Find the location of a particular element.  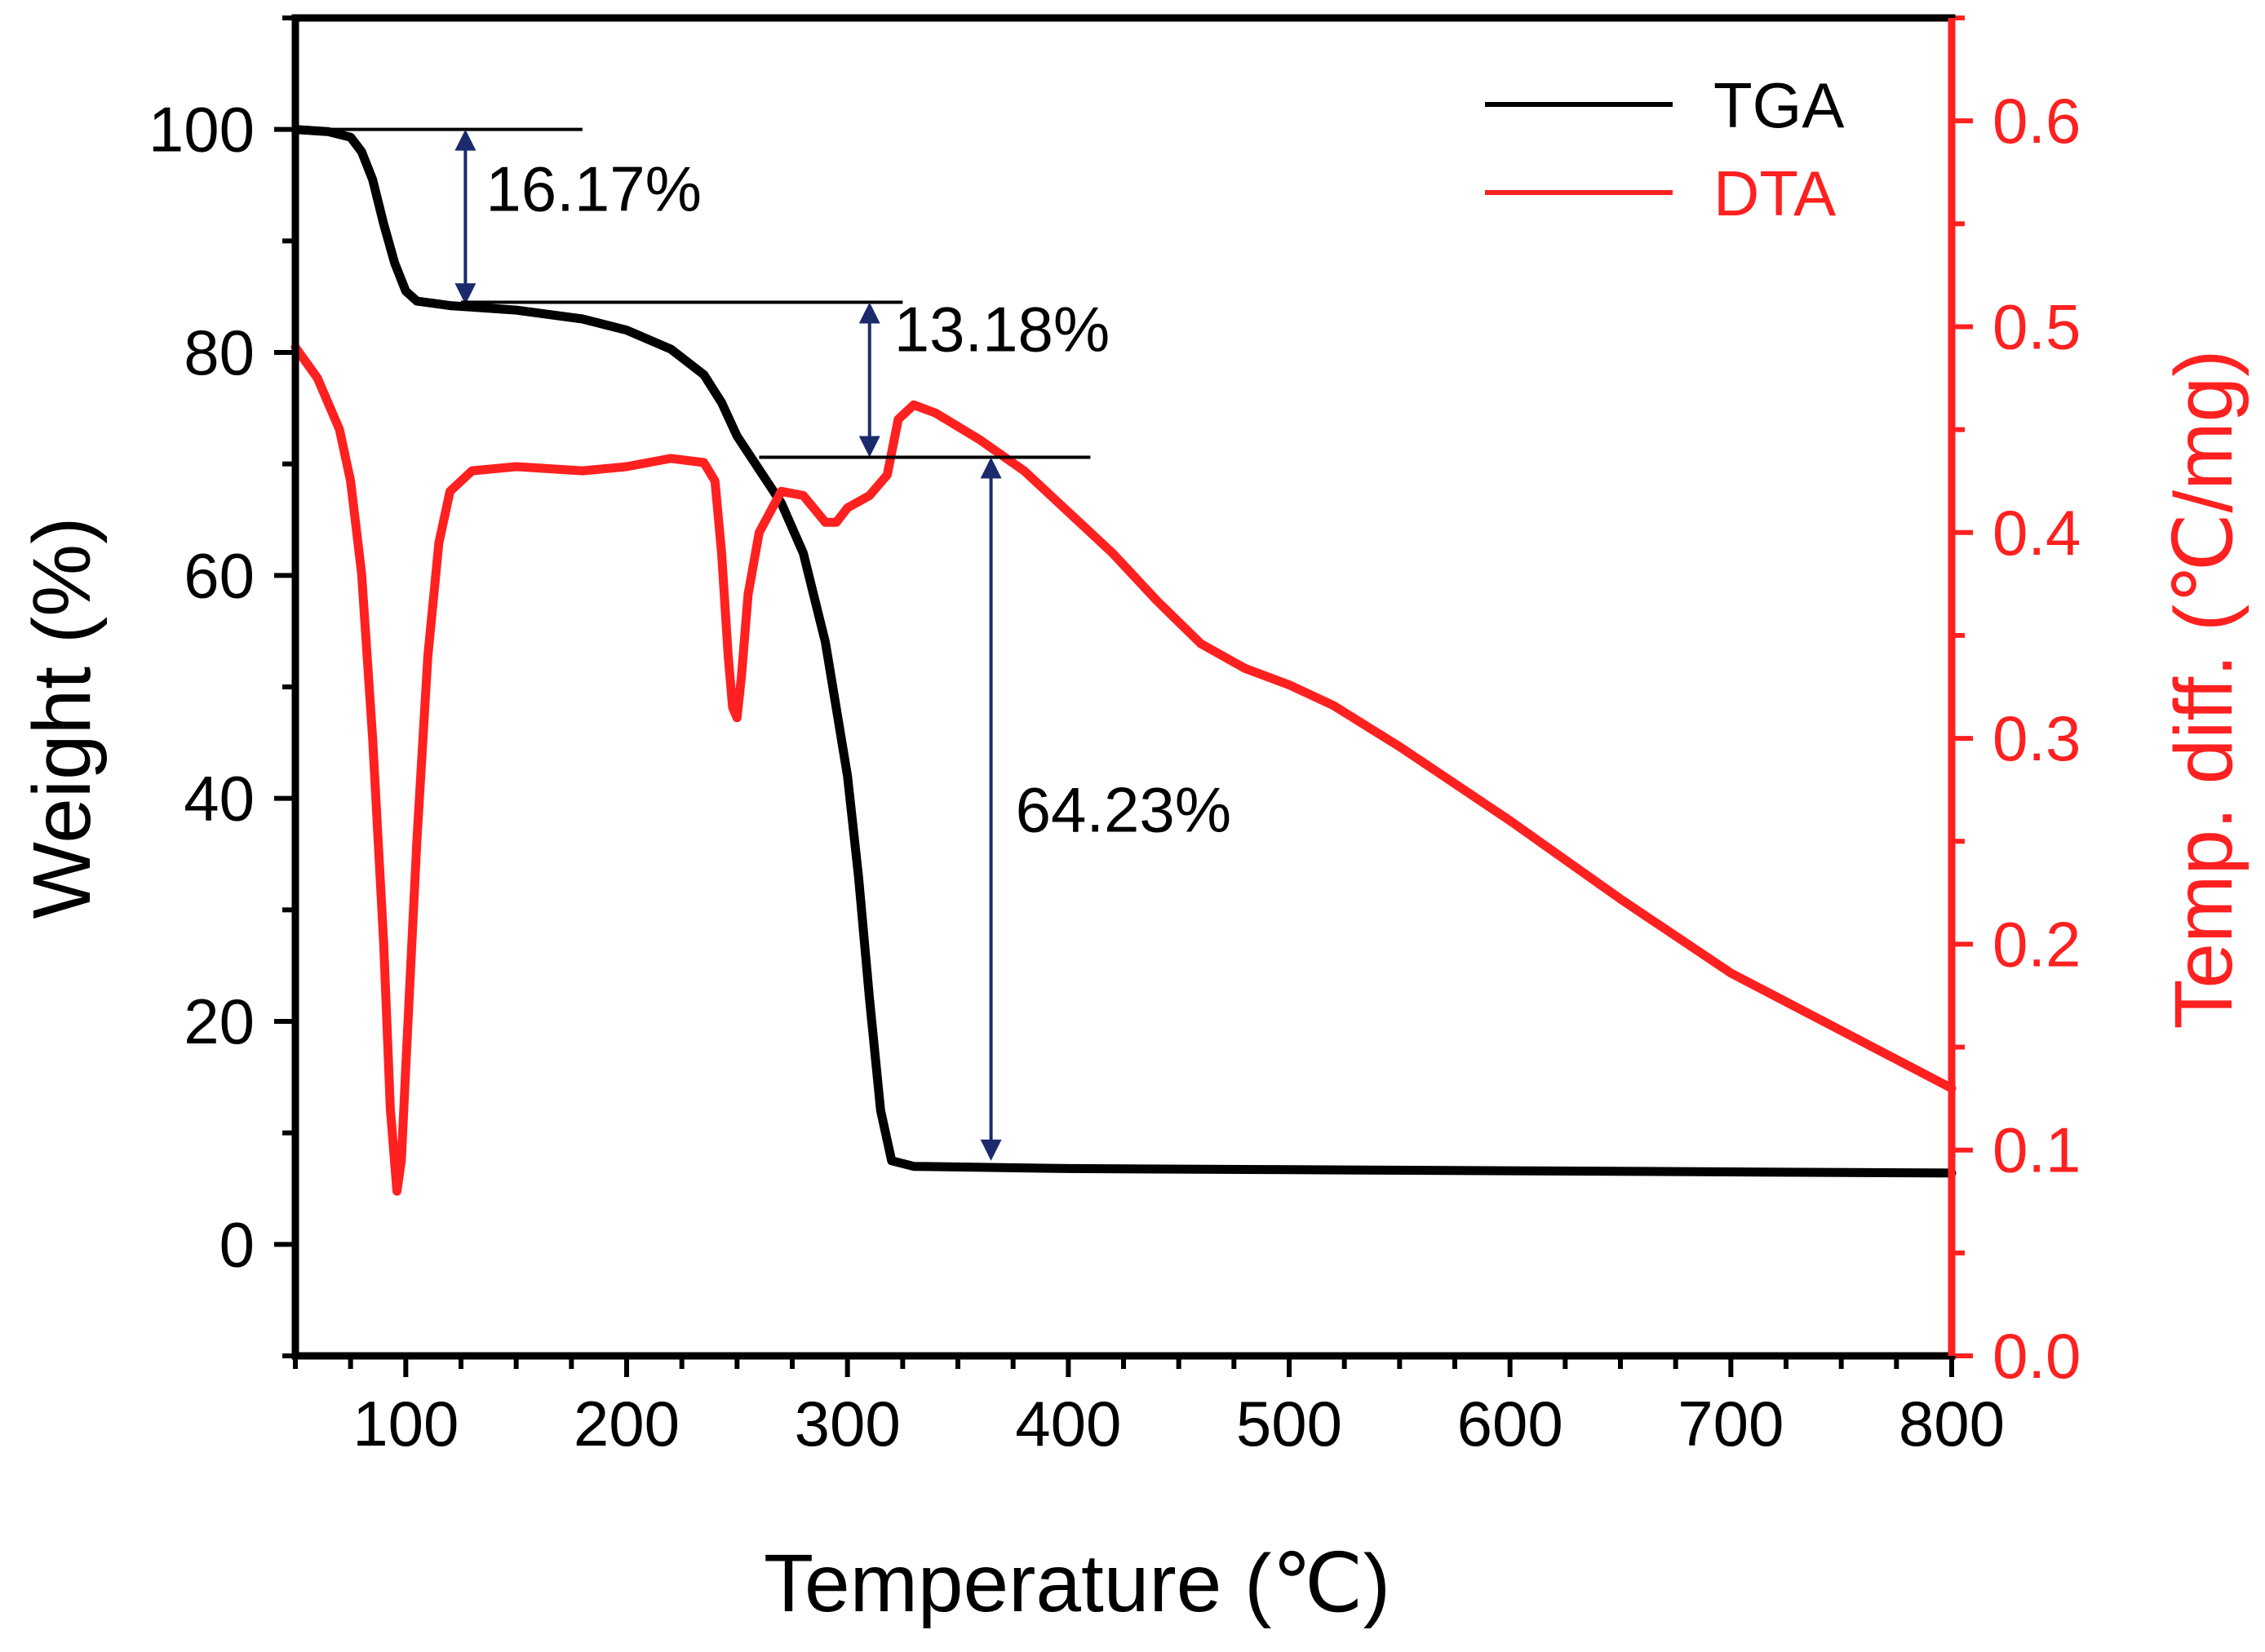

x-tick-label: 400 is located at coordinates (1068, 1423).